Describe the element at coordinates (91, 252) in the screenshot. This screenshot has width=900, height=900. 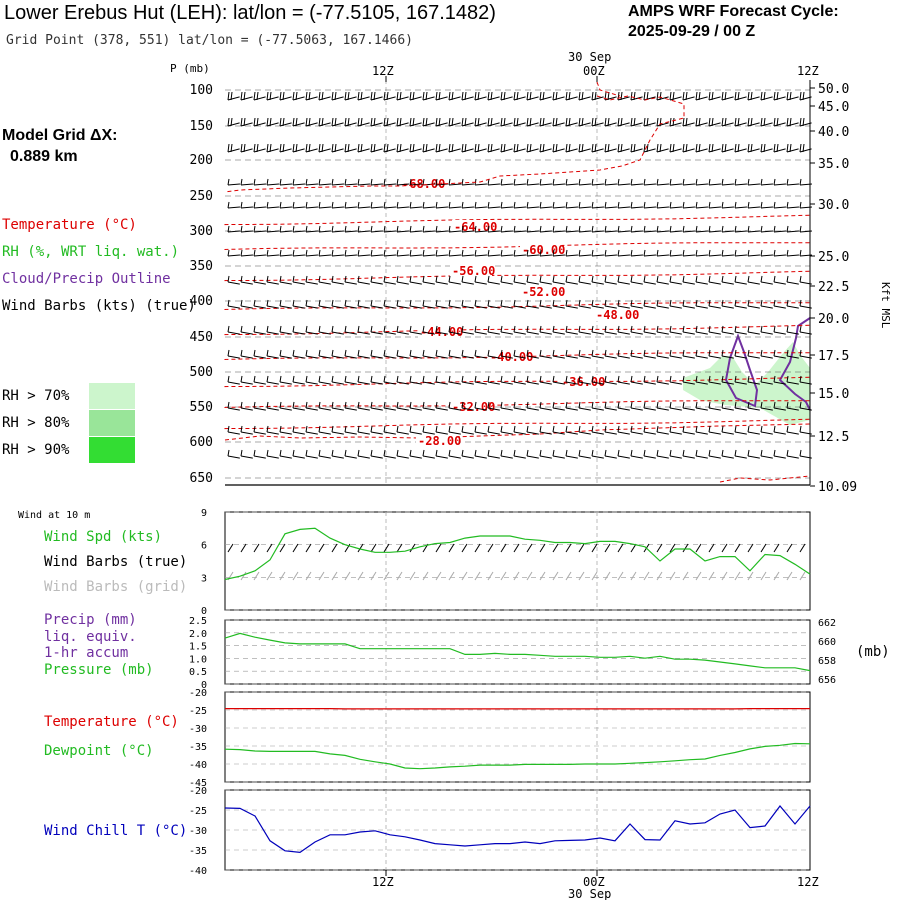
I see `legend-rh: RH (%, WRT liq. wat.)` at that location.